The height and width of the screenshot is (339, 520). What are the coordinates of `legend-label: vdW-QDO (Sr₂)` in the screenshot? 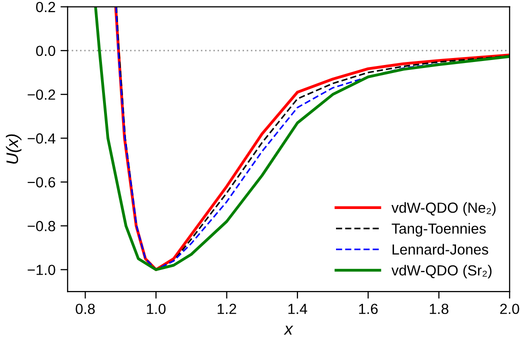 It's located at (441, 271).